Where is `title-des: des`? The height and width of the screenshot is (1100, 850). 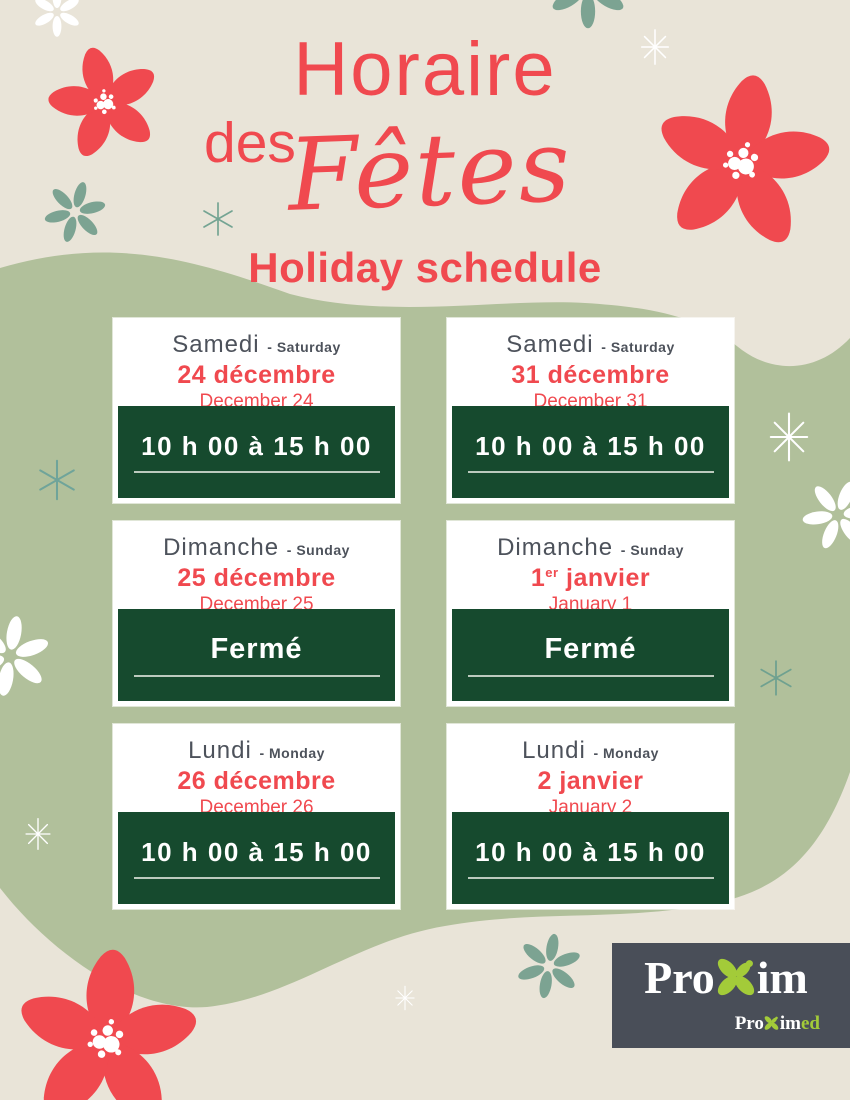 title-des: des is located at coordinates (250, 143).